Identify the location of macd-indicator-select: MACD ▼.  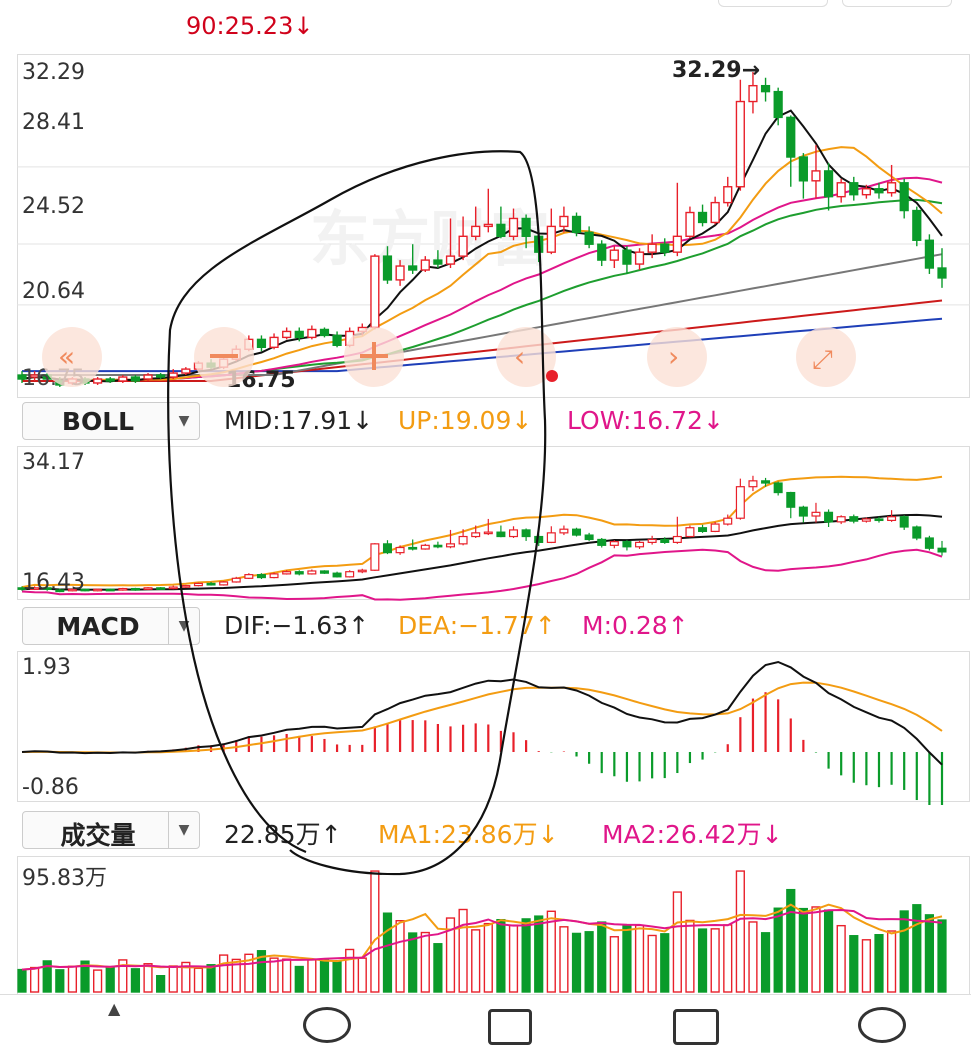
(111, 626).